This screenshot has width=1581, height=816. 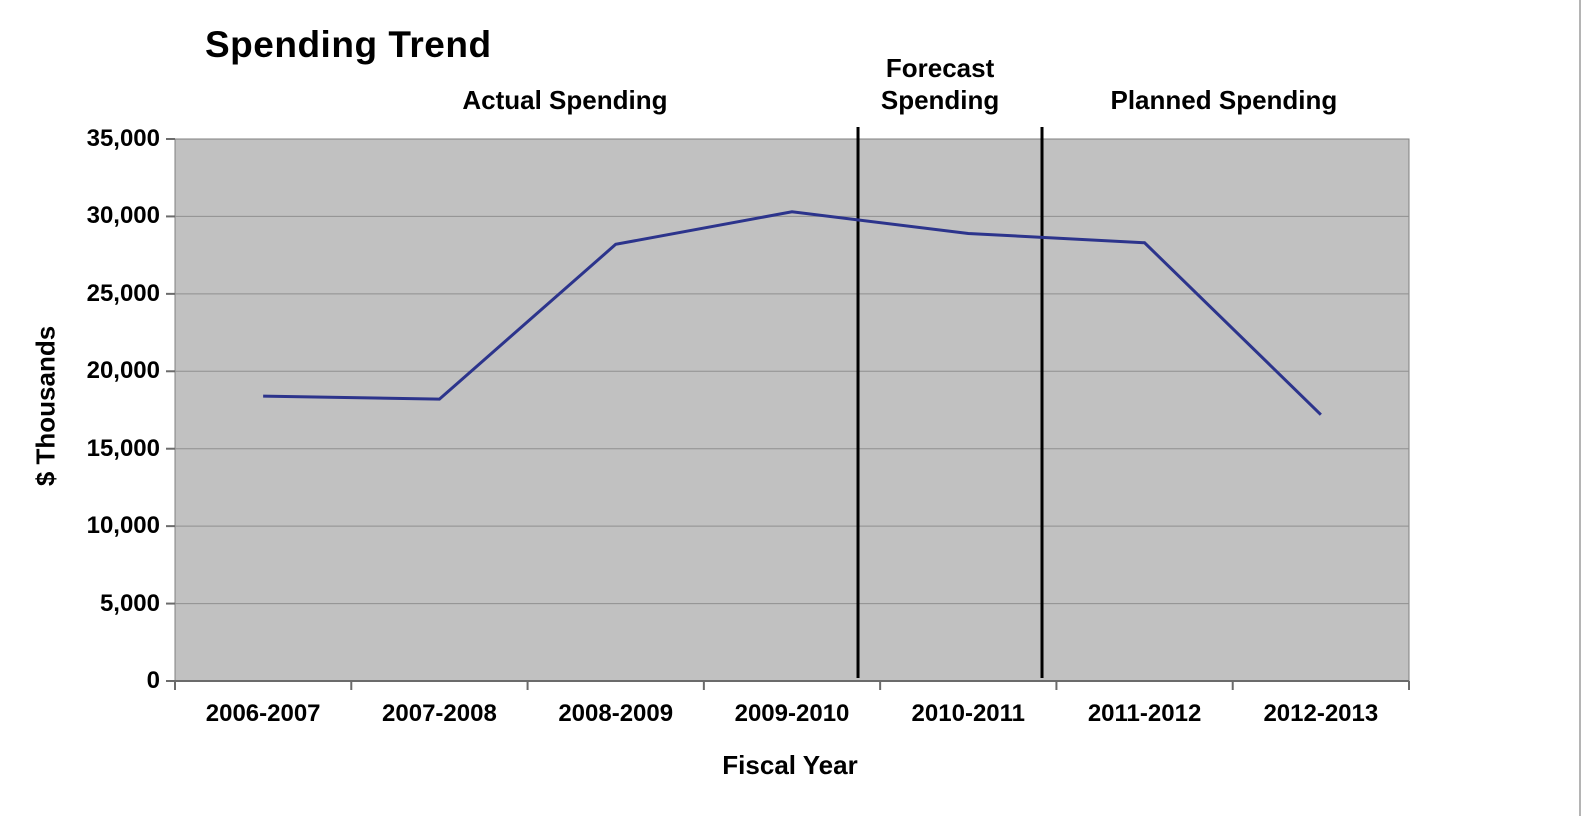 What do you see at coordinates (123, 138) in the screenshot?
I see `y-tick-label: 35,000` at bounding box center [123, 138].